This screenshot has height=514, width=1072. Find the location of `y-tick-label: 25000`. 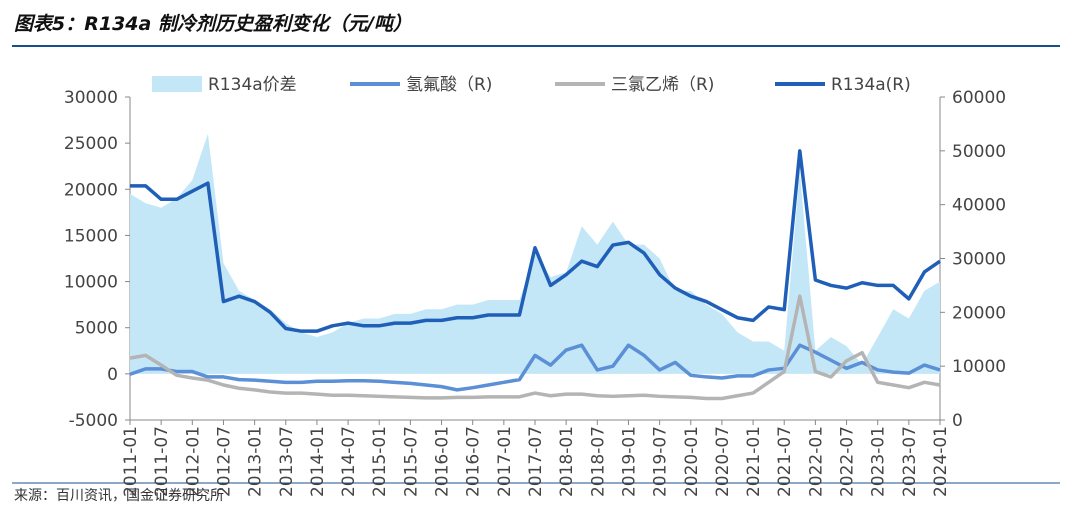

y-tick-label: 25000 is located at coordinates (91, 144).